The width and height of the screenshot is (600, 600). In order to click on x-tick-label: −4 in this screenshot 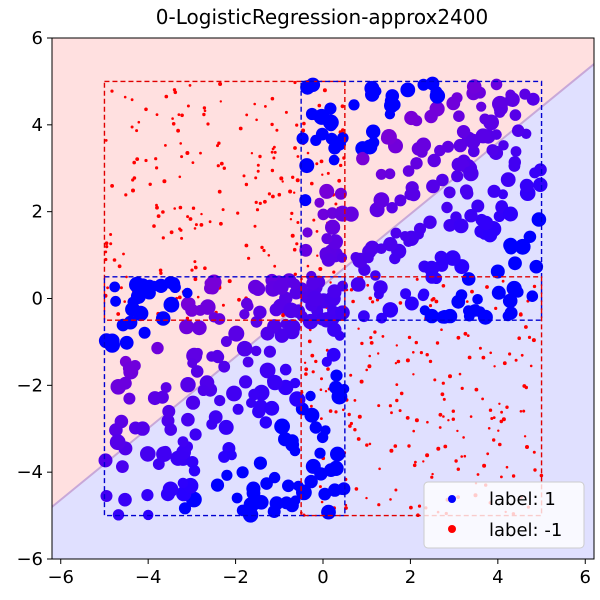, I will do `click(148, 577)`.